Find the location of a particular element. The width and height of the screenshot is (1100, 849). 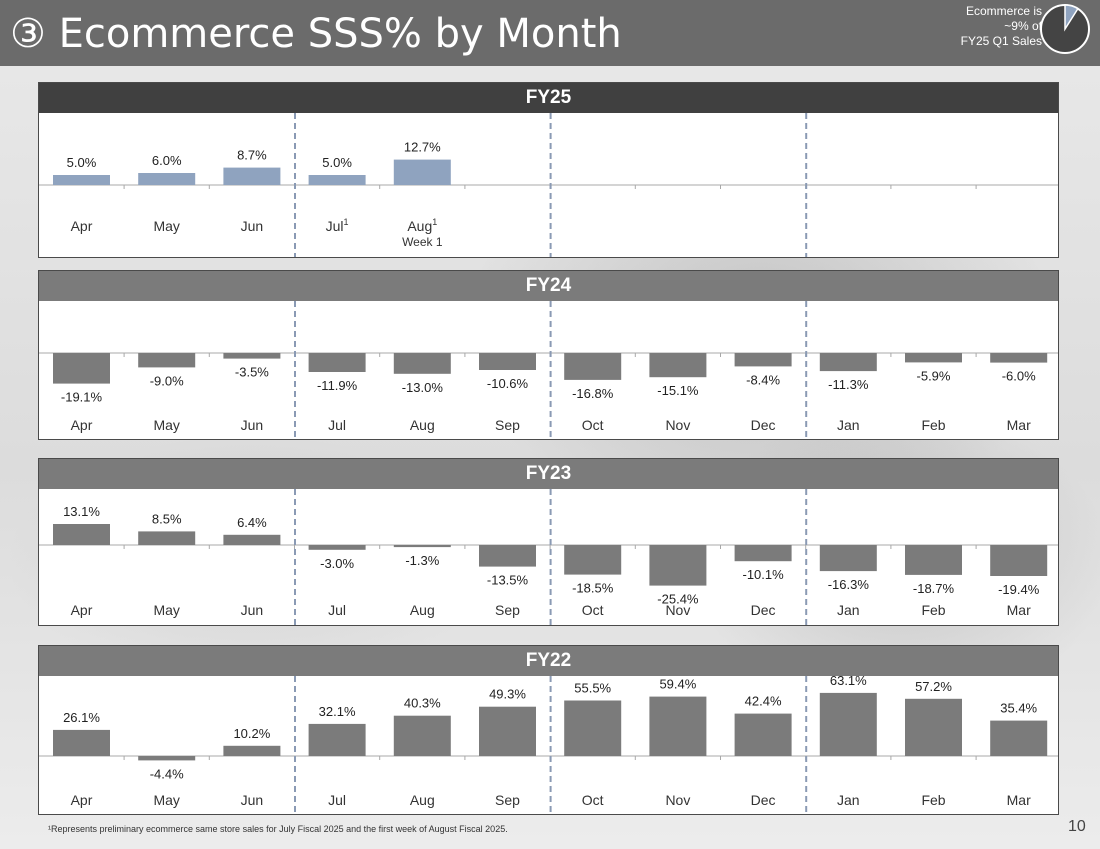

fy23-data-label: -10.1% is located at coordinates (763, 574).